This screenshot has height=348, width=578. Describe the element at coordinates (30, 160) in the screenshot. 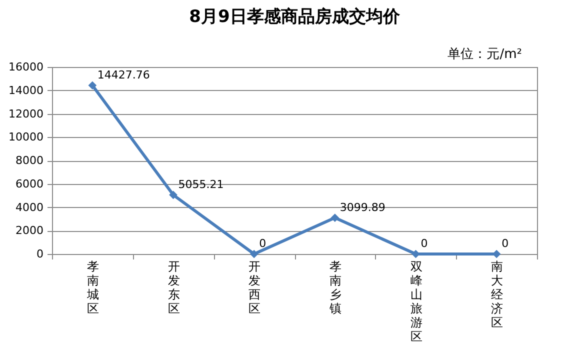

I see `y-tick-label: 8000` at that location.